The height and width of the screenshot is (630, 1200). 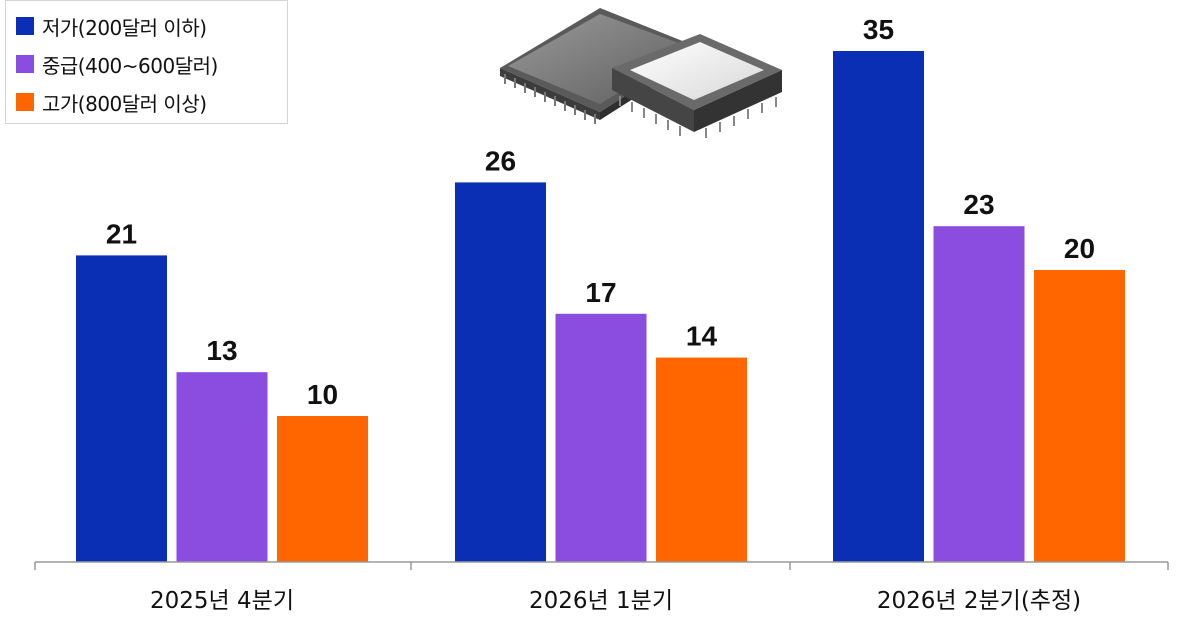 I want to click on data-label-2-0: 35, so click(x=878, y=29).